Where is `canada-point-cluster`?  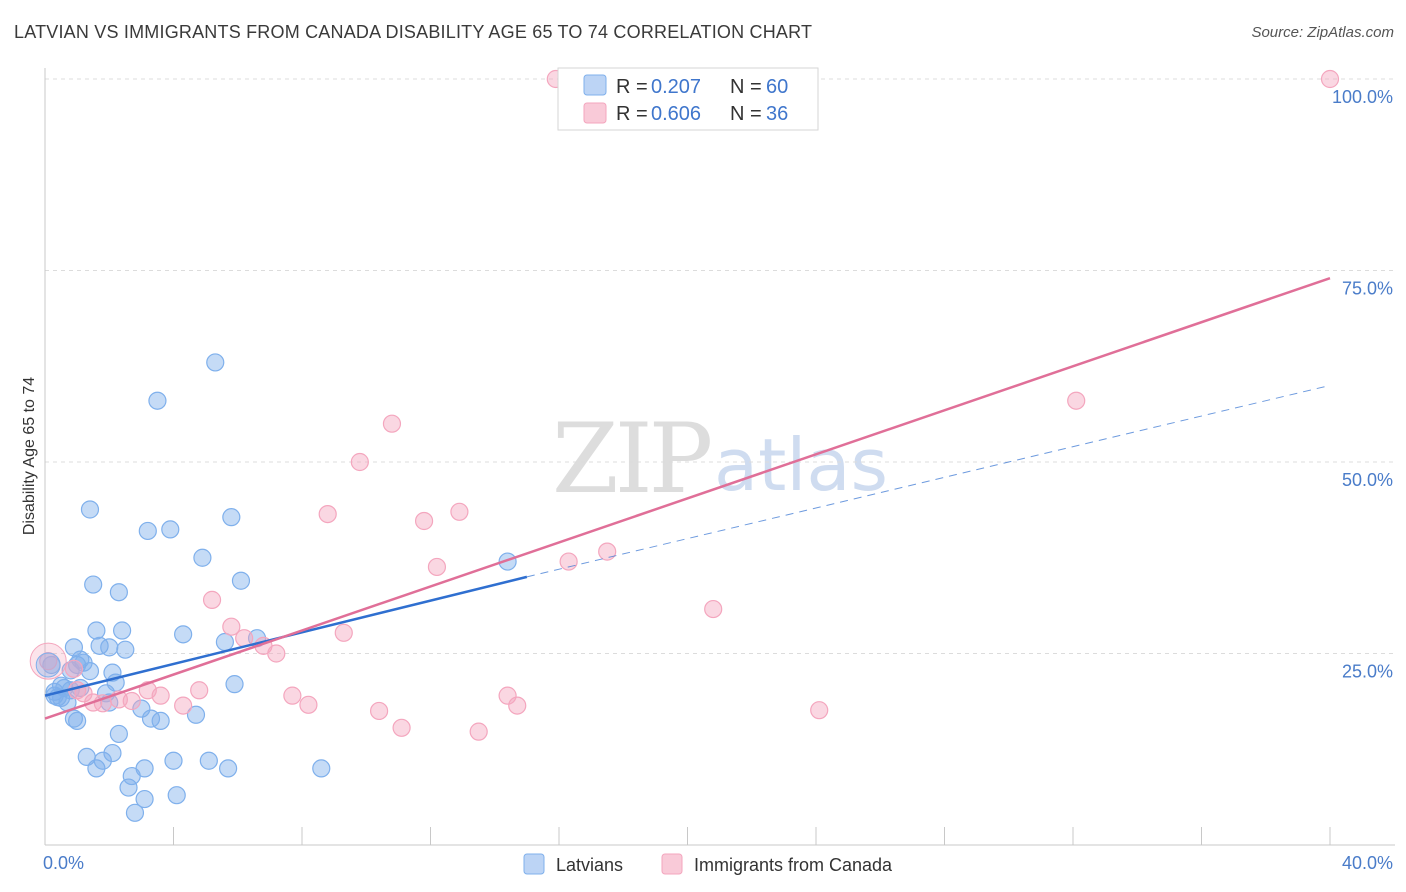 canada-point-cluster is located at coordinates (48, 661).